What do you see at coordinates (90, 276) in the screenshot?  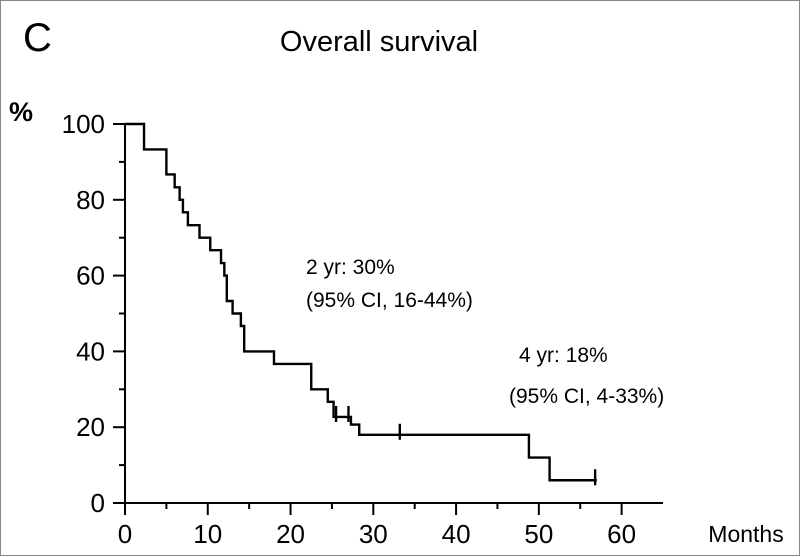 I see `y-tick-label: 60` at bounding box center [90, 276].